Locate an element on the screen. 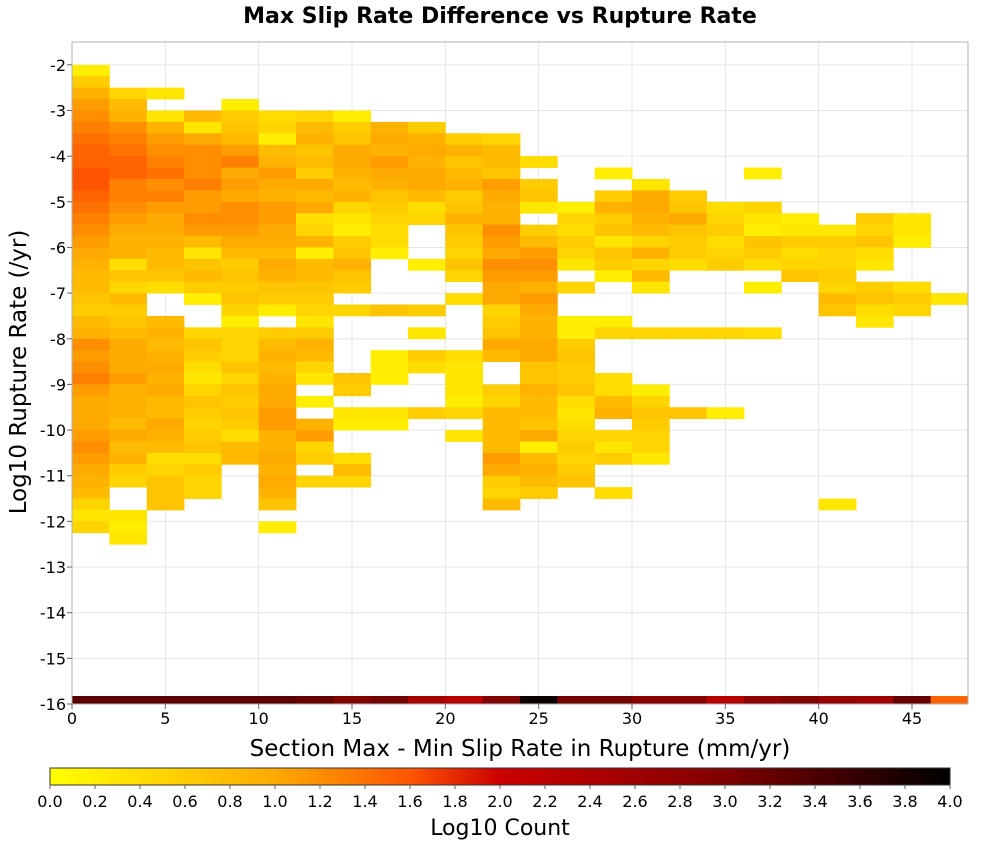  x-tick-label: 10 is located at coordinates (258, 718).